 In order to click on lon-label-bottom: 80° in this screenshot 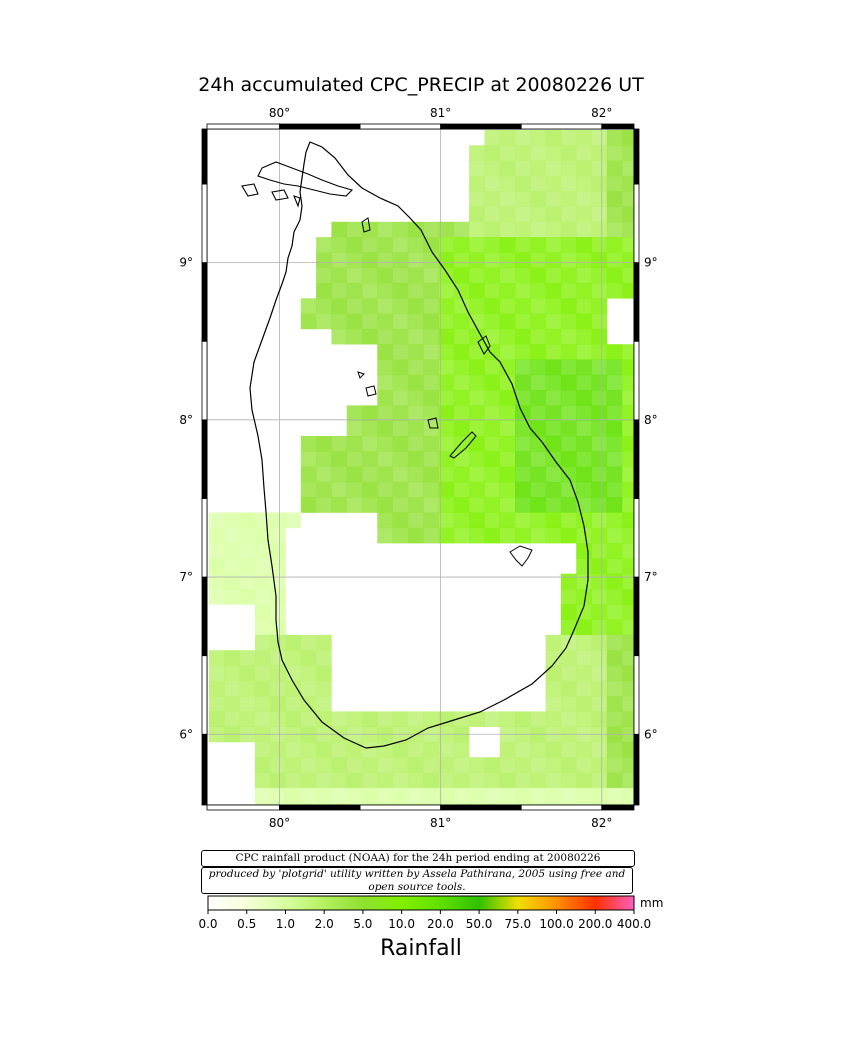, I will do `click(279, 823)`.